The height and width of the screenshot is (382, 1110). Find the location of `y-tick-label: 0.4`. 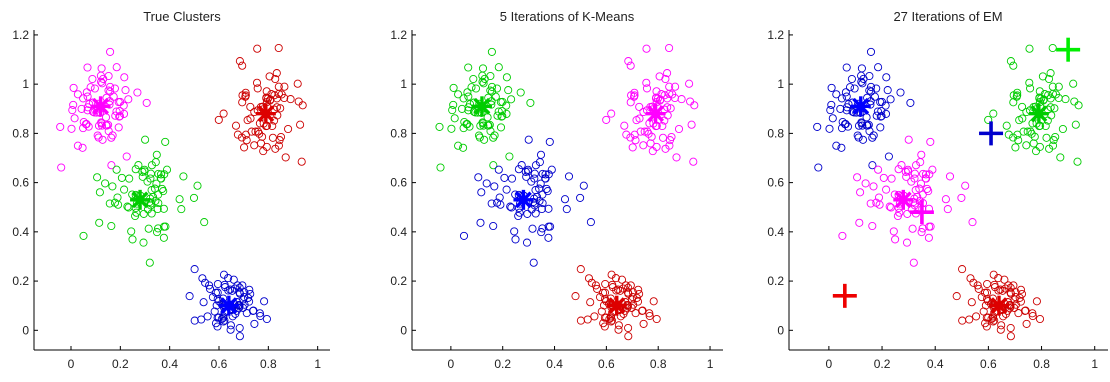

y-tick-label: 0.4 is located at coordinates (20, 232).